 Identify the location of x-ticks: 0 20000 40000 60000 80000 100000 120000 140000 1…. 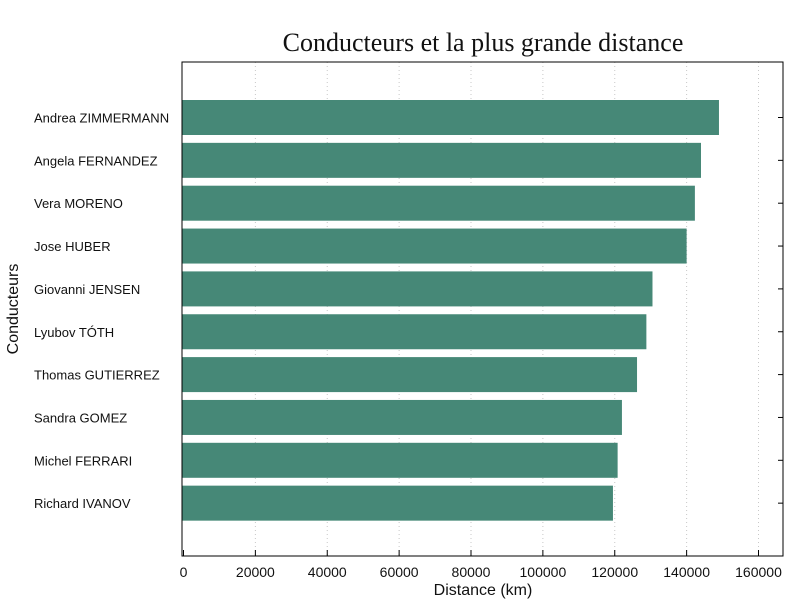
(481, 565).